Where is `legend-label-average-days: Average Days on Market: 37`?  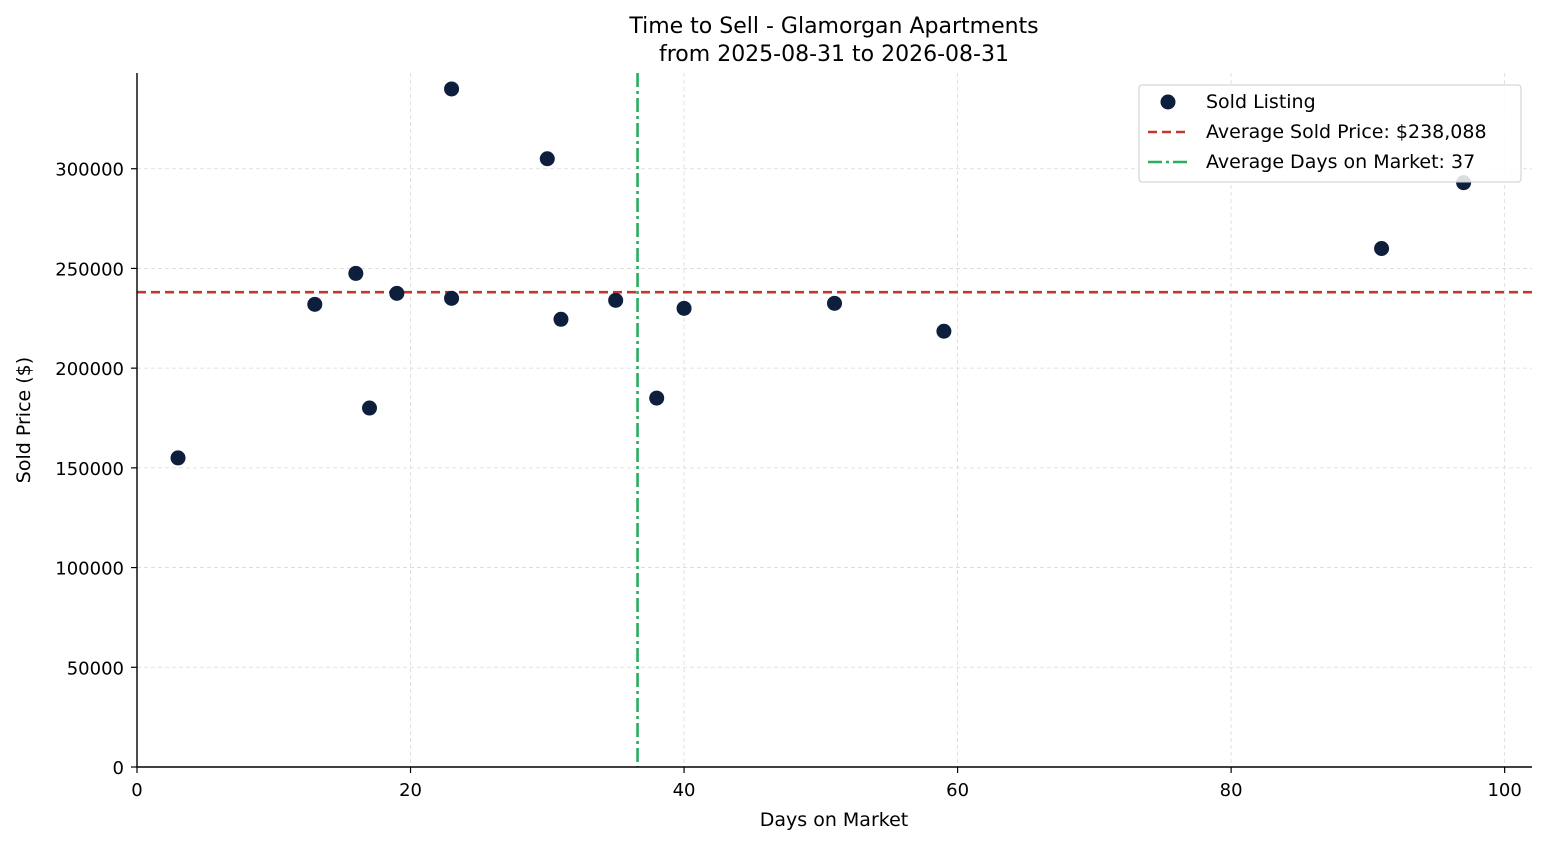
legend-label-average-days: Average Days on Market: 37 is located at coordinates (1340, 162).